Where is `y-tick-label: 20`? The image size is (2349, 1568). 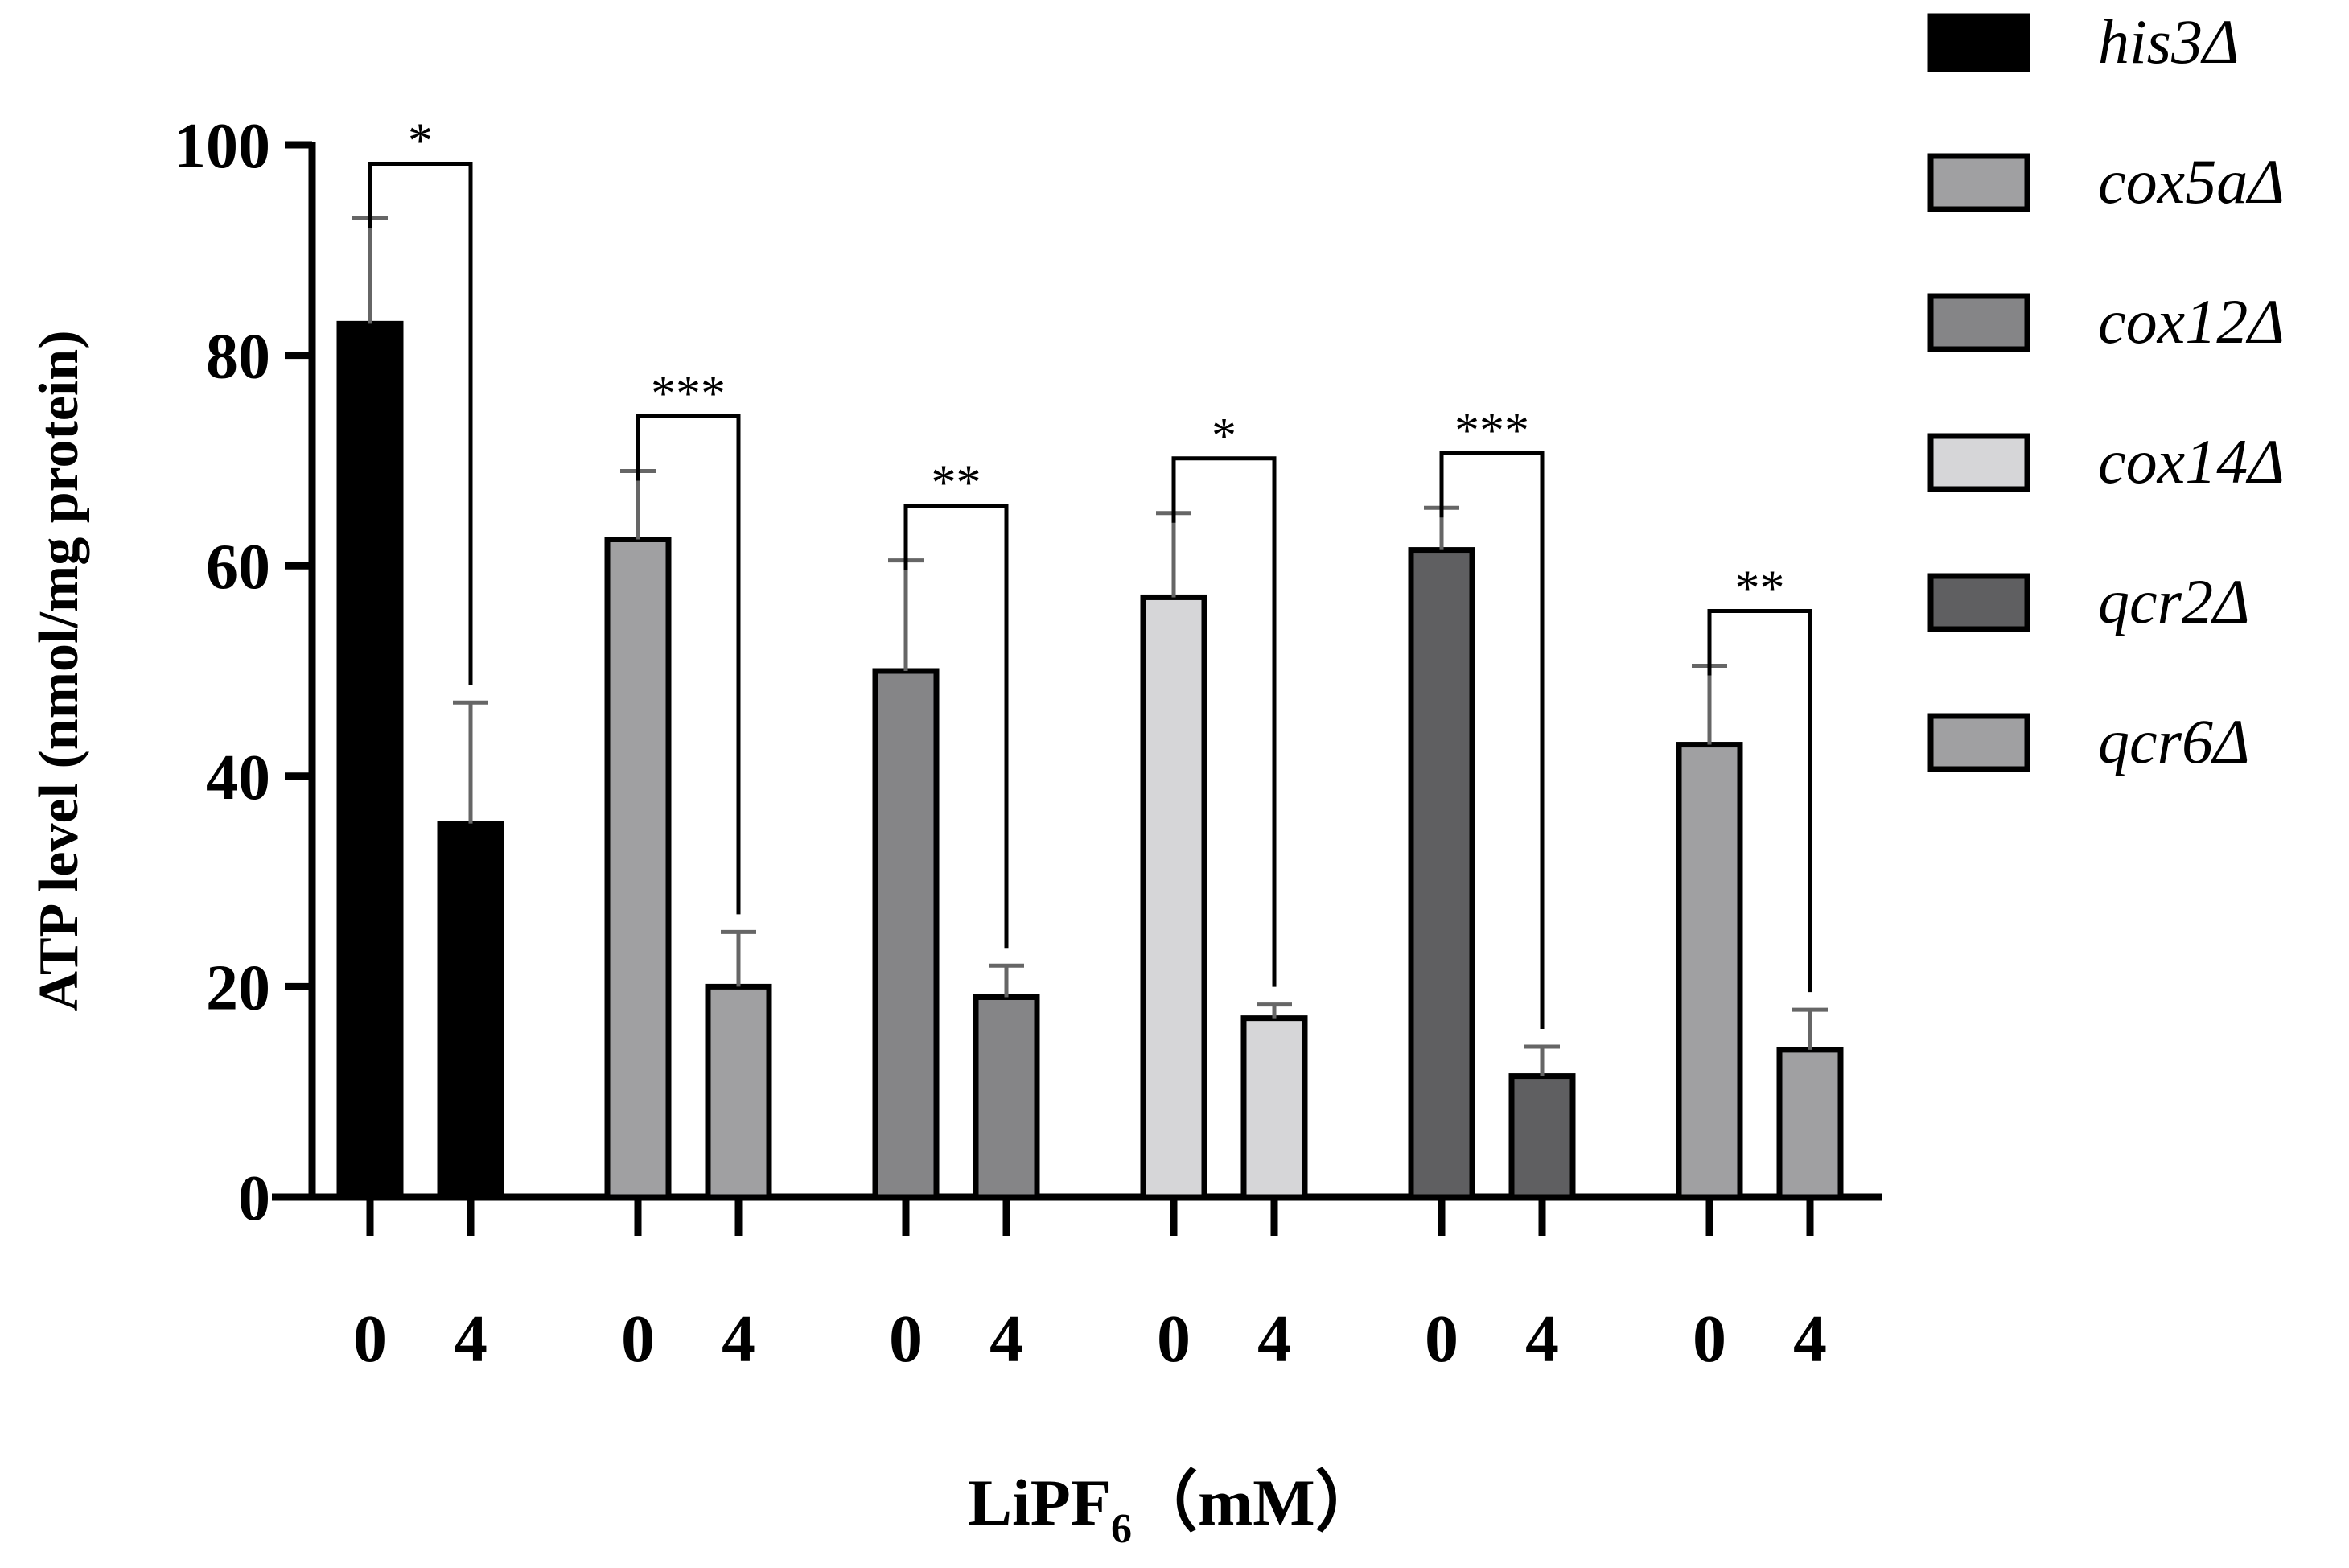 y-tick-label: 20 is located at coordinates (238, 988).